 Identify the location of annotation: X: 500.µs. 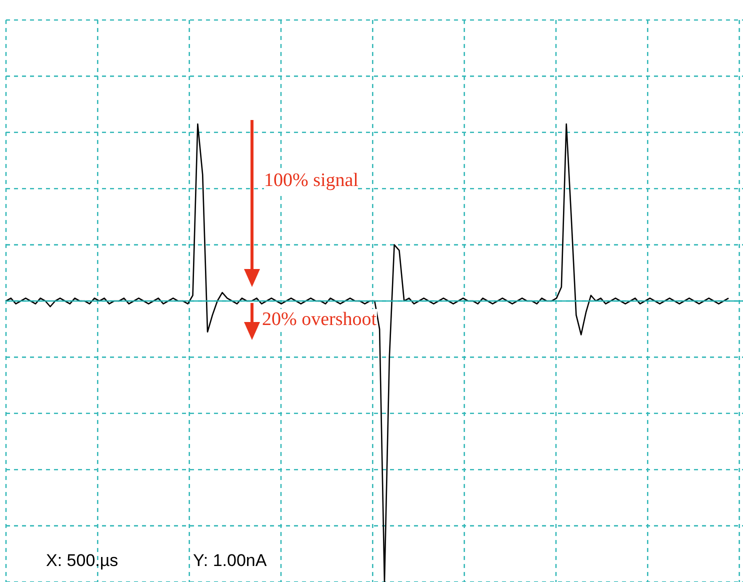
(82, 561).